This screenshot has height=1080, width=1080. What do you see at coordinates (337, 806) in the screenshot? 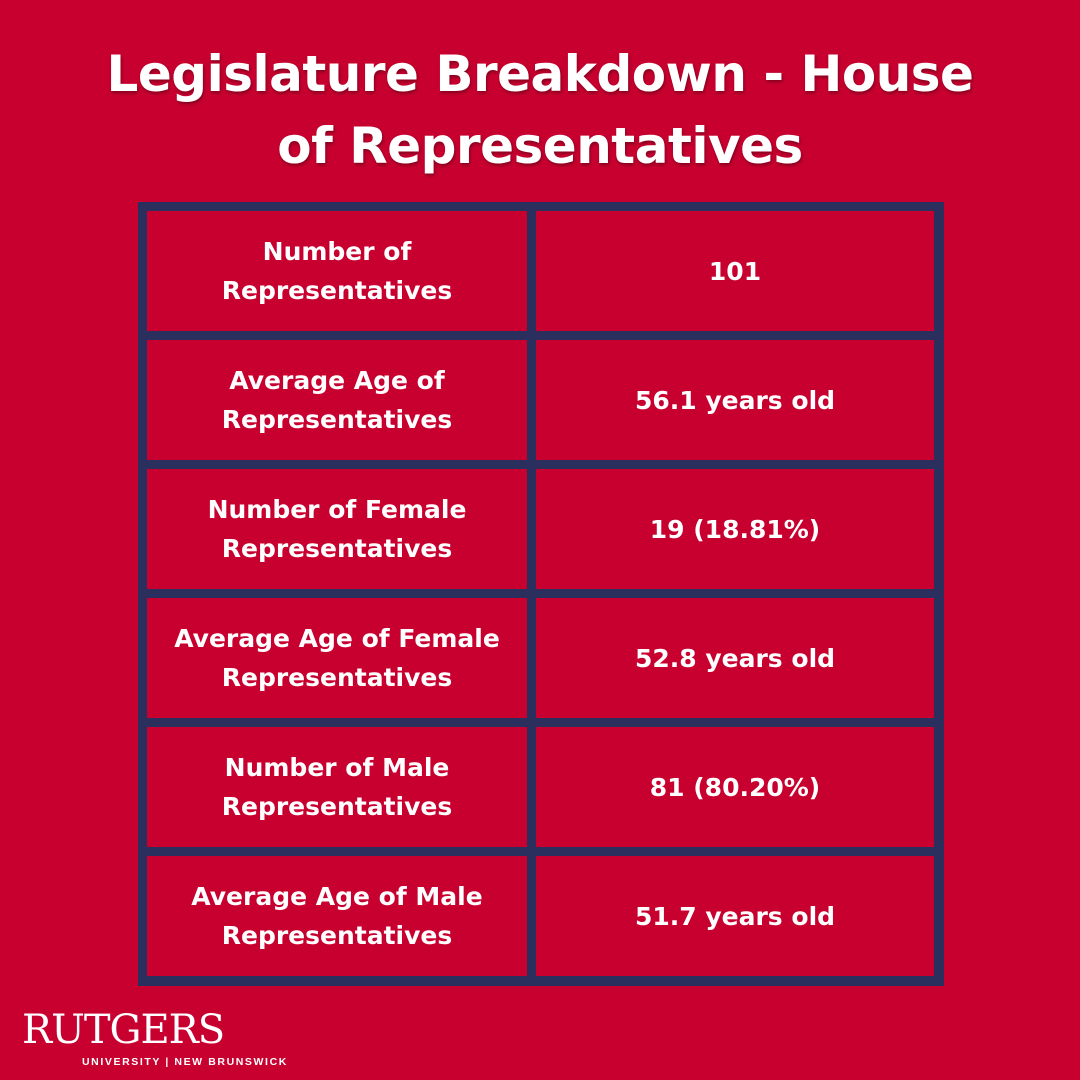
I see `row-5-label-line-2: Representatives` at bounding box center [337, 806].